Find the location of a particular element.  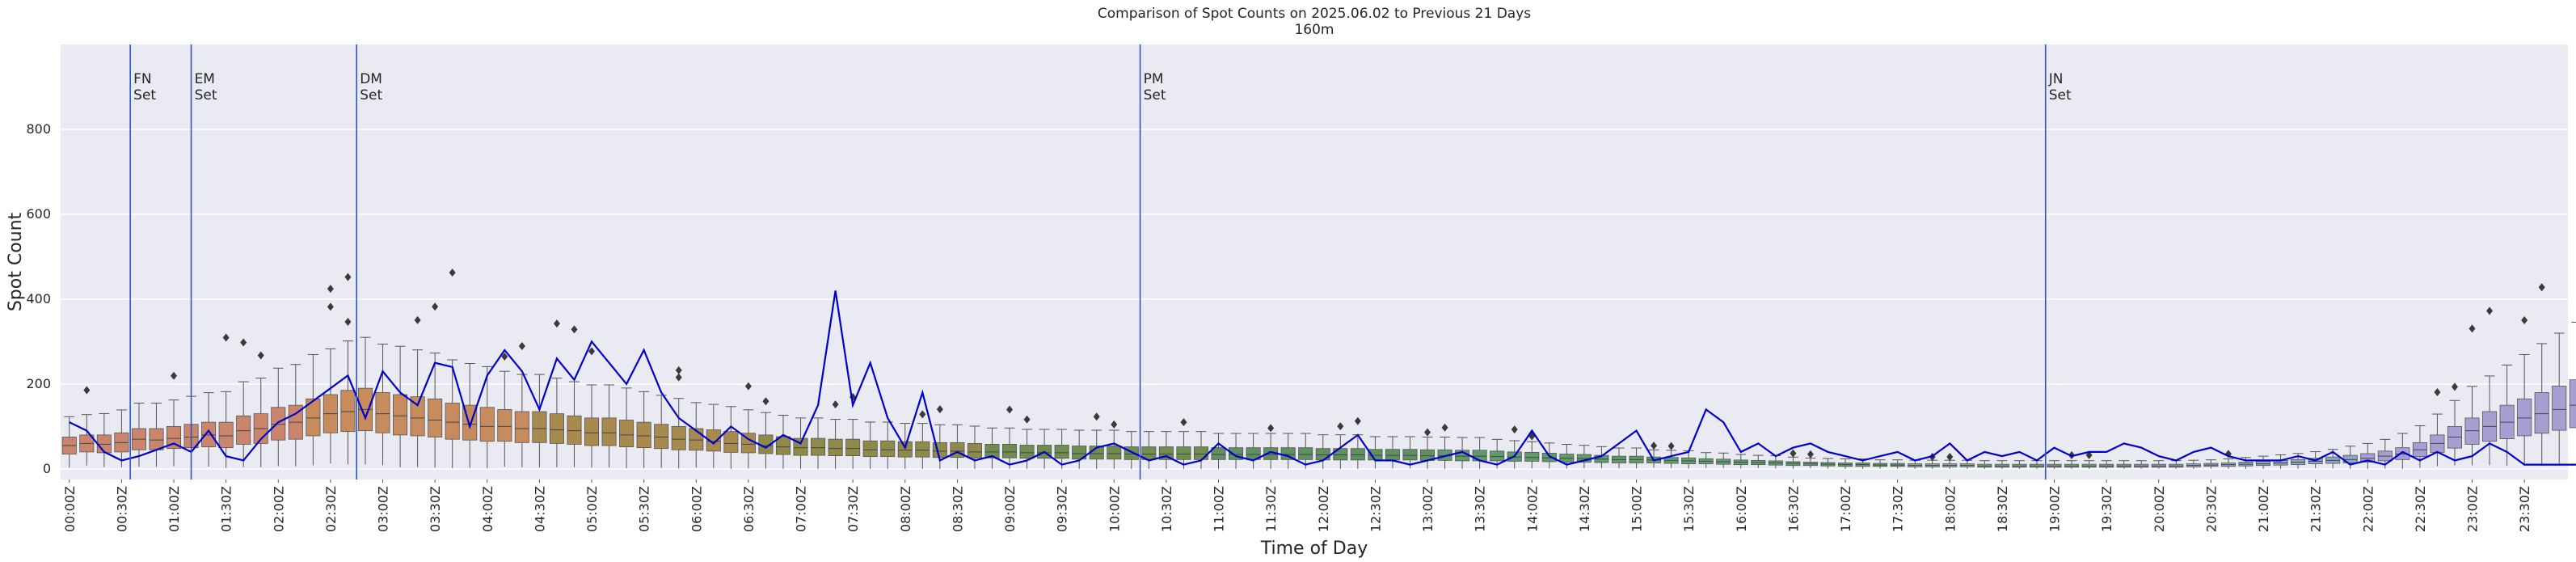

x-tick-label: 23:30Z is located at coordinates (2524, 509).